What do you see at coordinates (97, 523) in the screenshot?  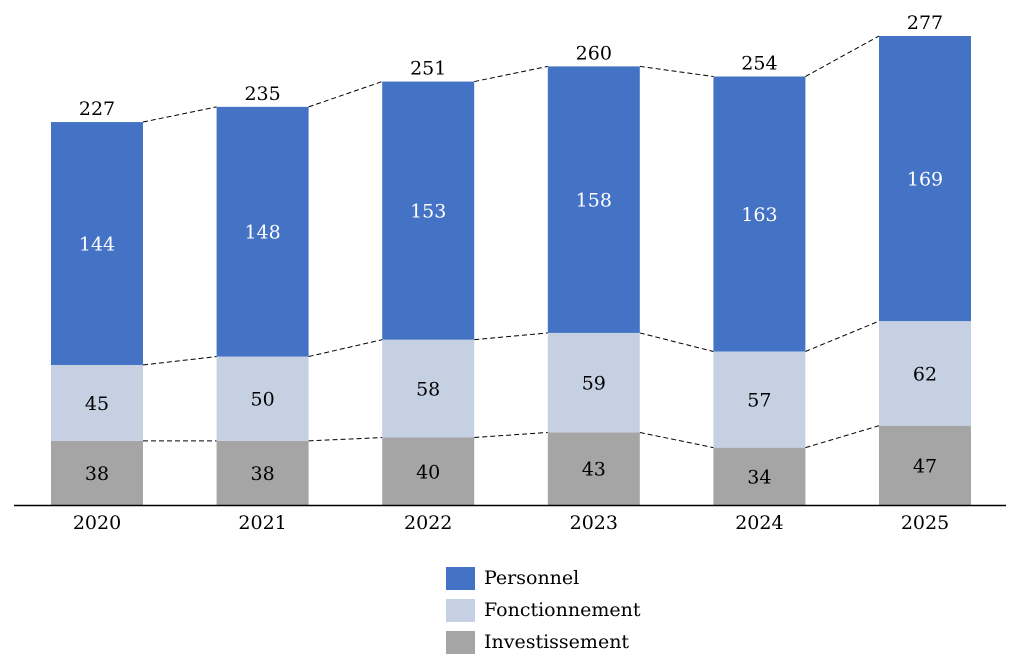 I see `x-tick-label-2020: 2020` at bounding box center [97, 523].